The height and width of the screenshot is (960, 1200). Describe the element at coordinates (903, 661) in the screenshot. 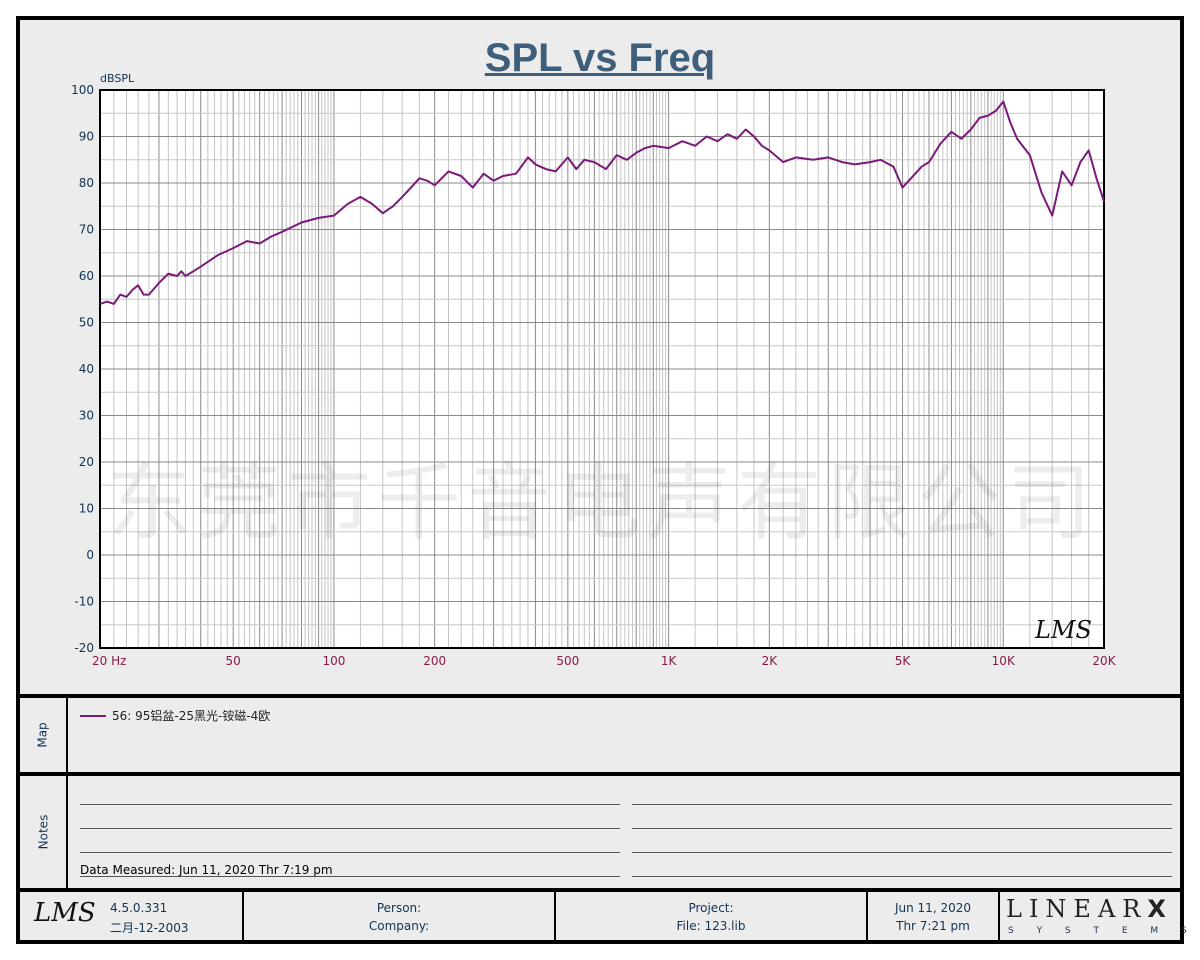

I see `x-tick-label: 5K` at that location.